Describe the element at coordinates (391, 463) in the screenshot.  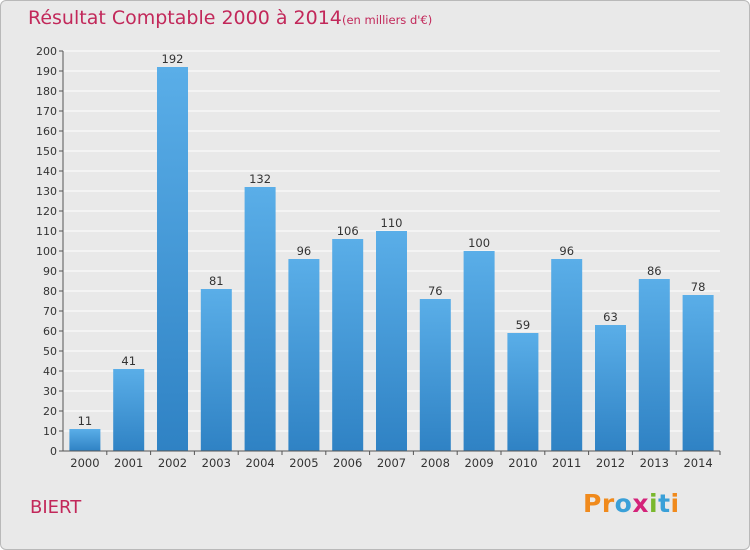
I see `x-tick-label: 2007` at that location.